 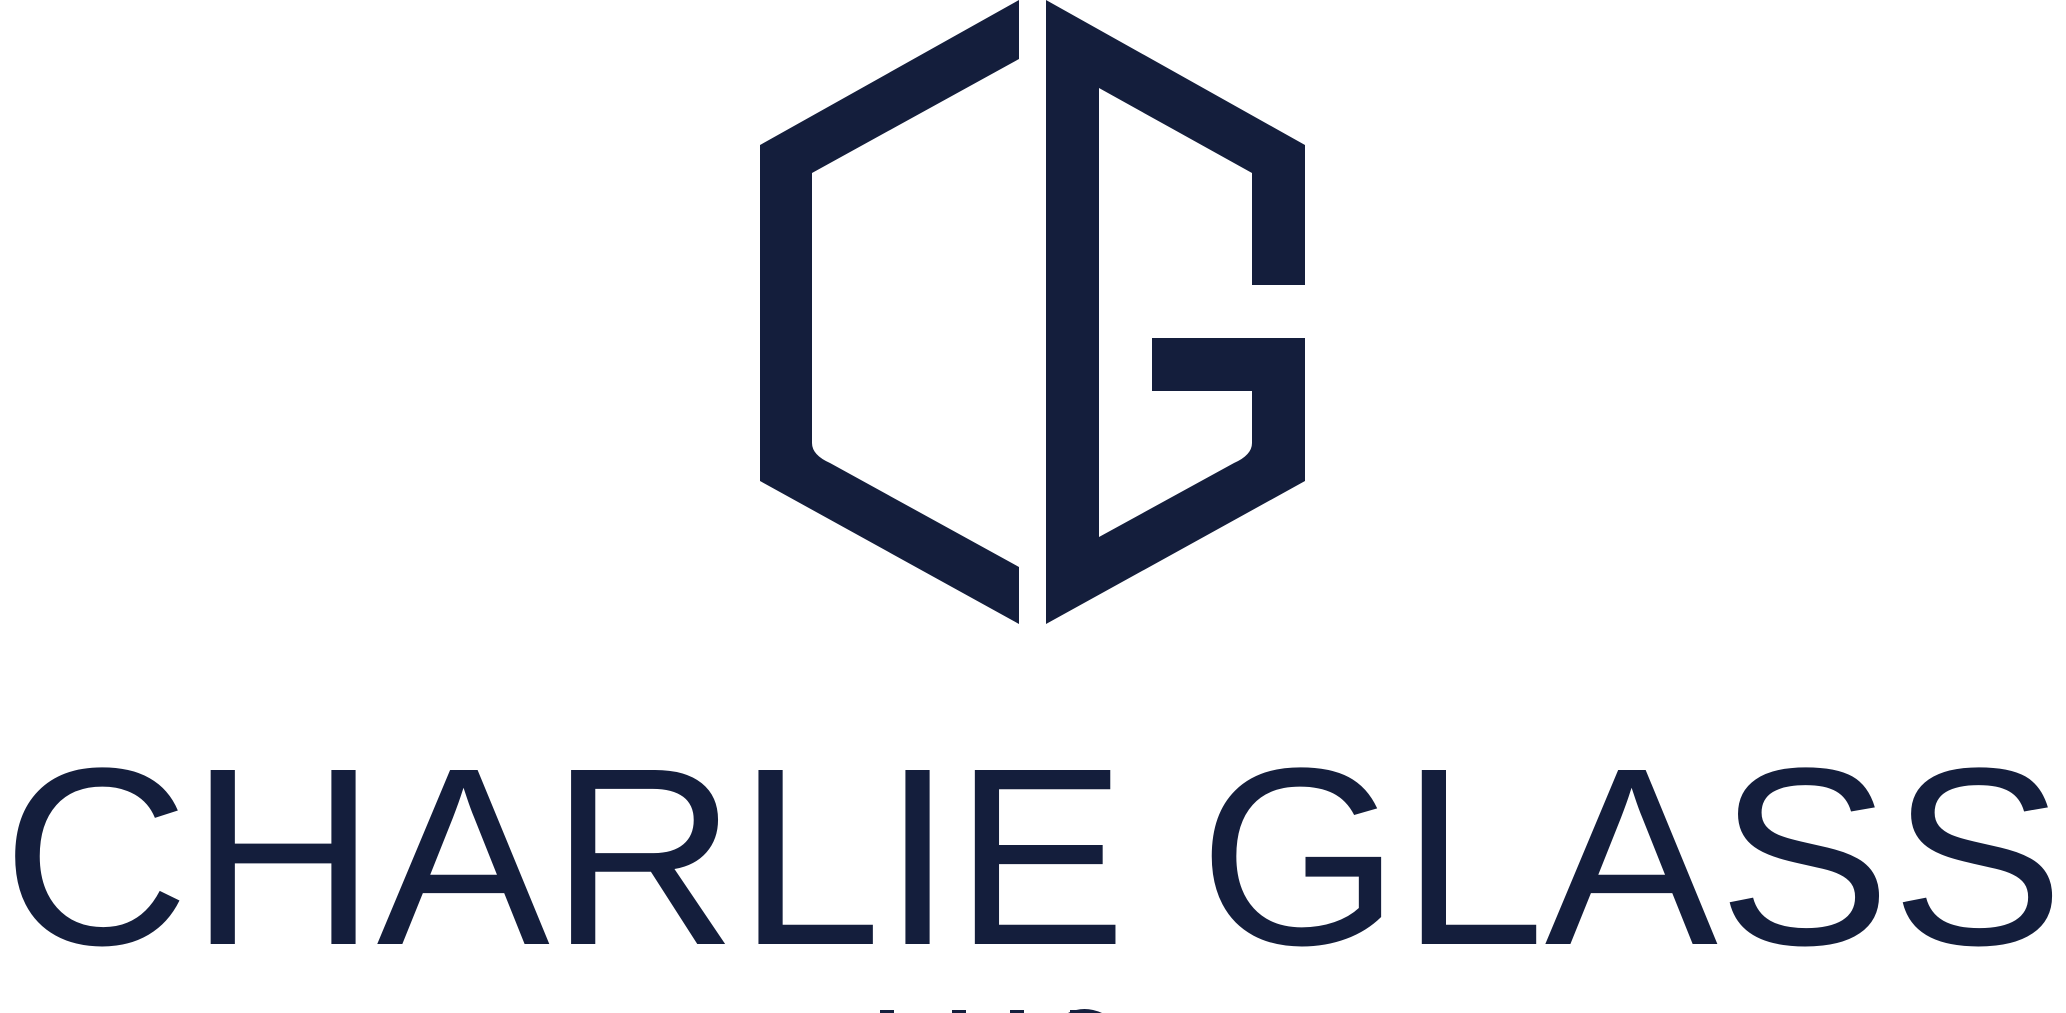 I want to click on tagline-cropped-decoration, so click(x=991, y=1011).